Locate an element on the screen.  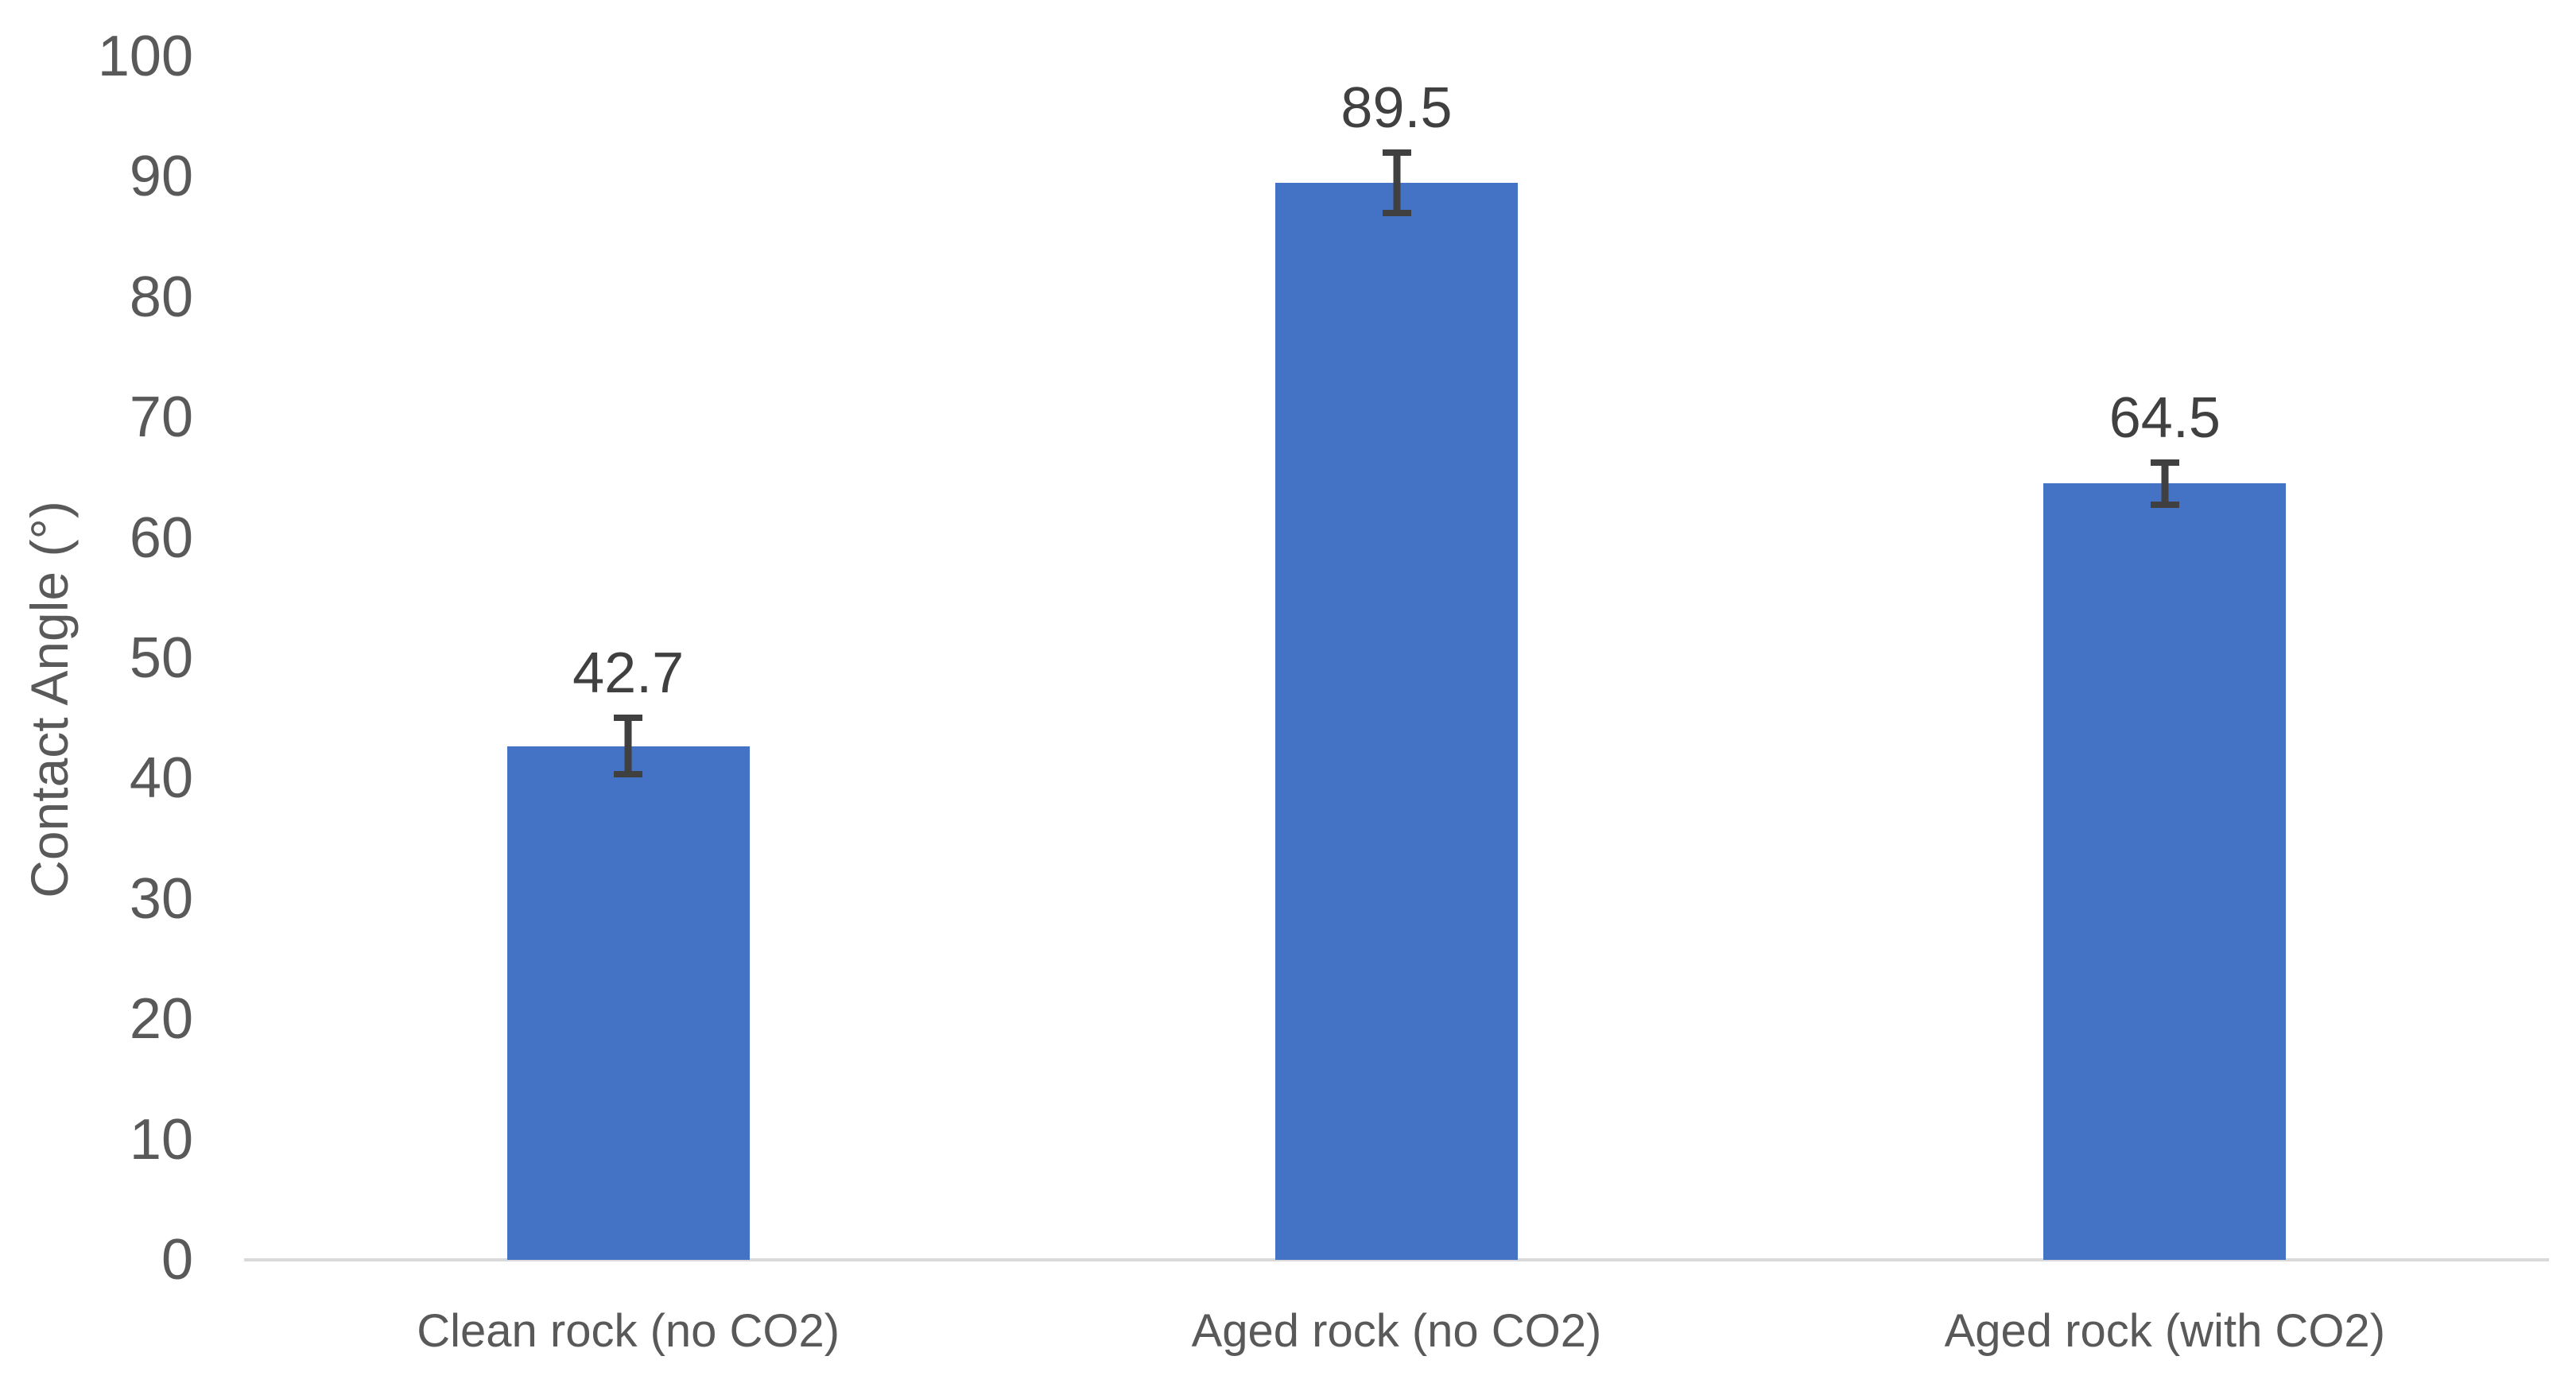
y-tick-label: 100 is located at coordinates (145, 56).